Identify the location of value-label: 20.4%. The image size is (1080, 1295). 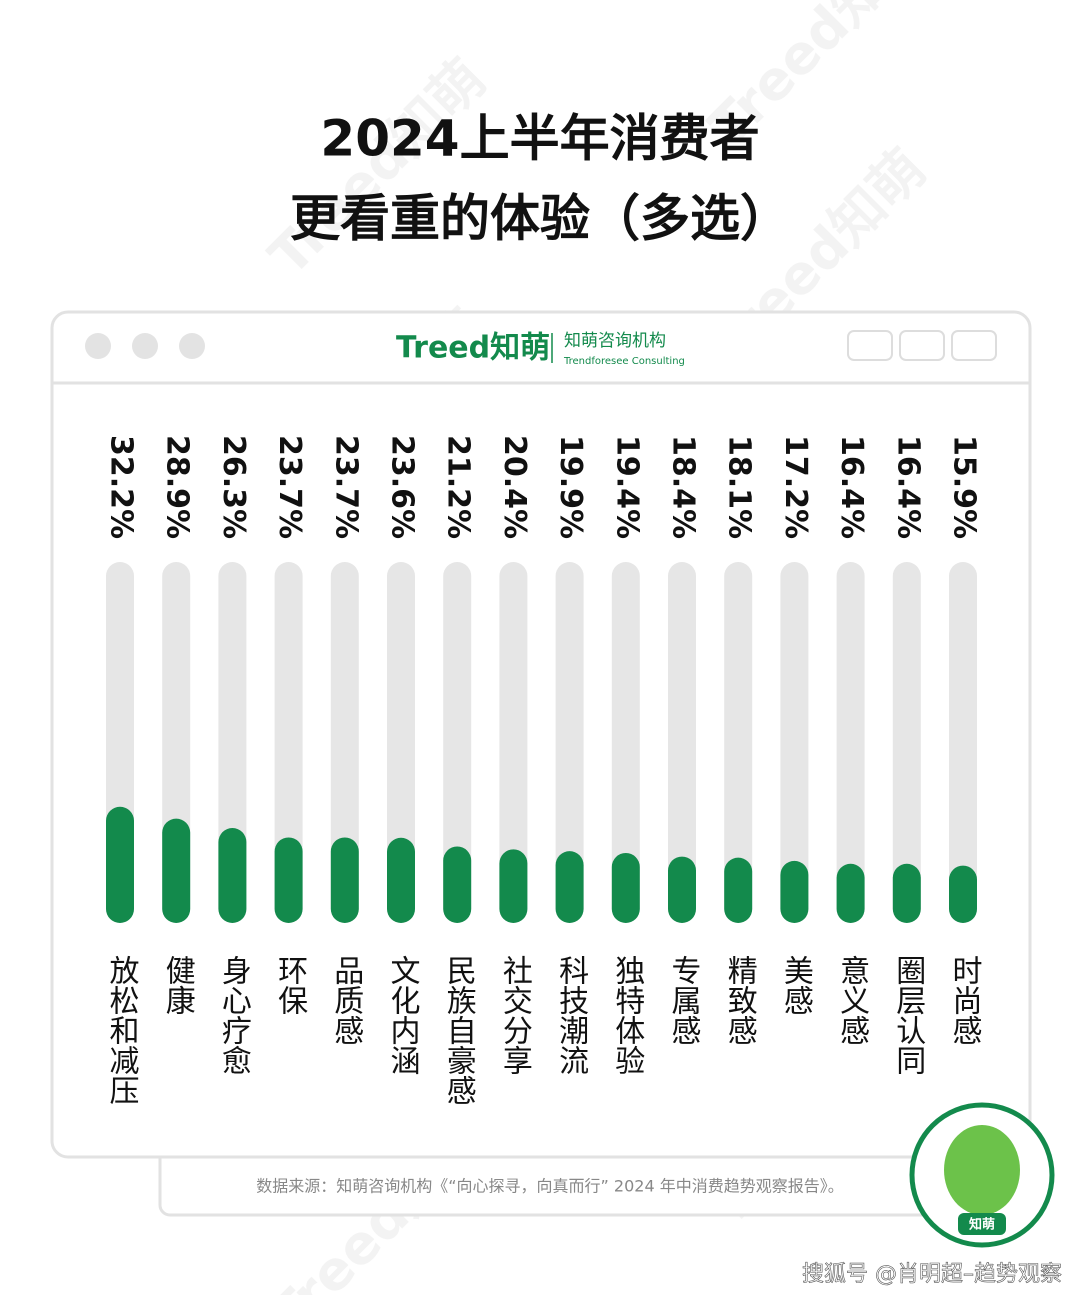
(514, 487).